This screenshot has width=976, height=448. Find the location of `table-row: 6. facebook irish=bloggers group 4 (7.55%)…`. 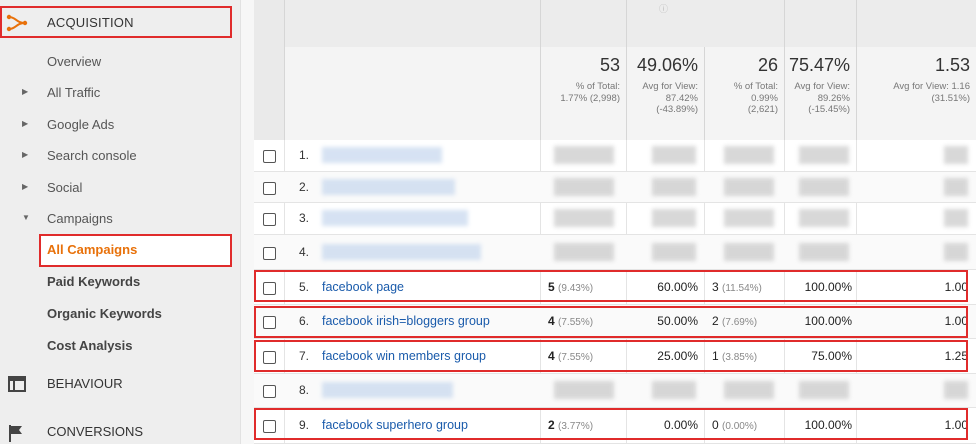

table-row: 6. facebook irish=bloggers group 4 (7.55%)… is located at coordinates (615, 322).